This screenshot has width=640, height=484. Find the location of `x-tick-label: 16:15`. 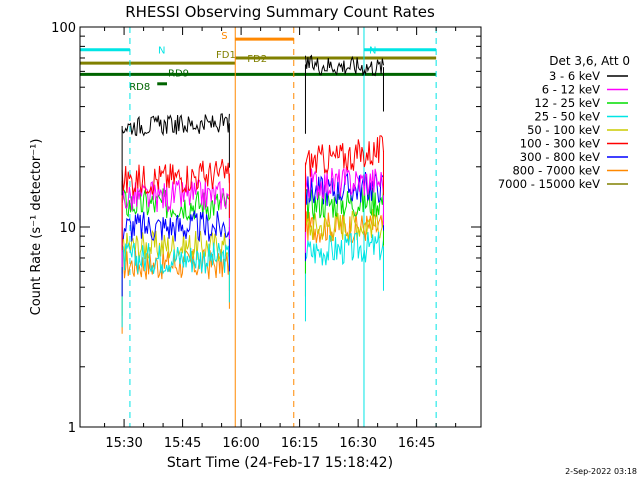

x-tick-label: 16:15 is located at coordinates (299, 443).